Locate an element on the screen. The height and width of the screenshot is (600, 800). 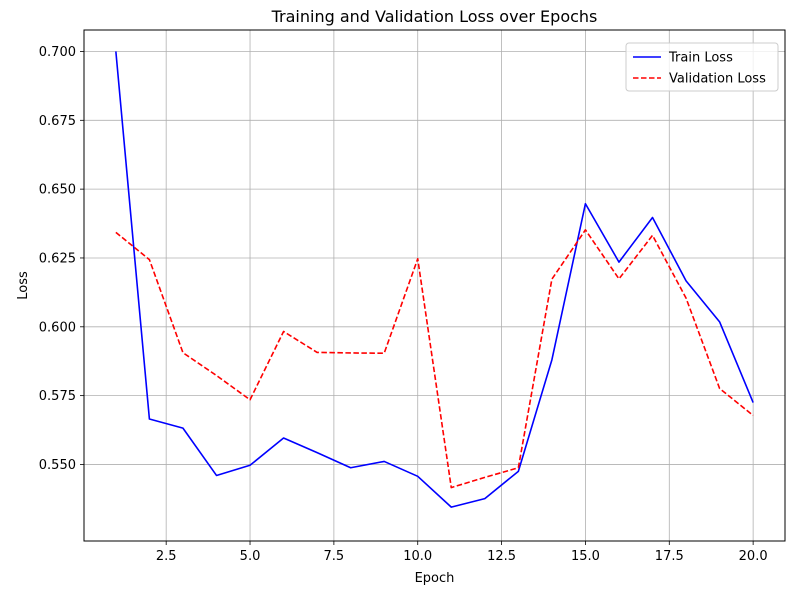
legend-box is located at coordinates (702, 67).